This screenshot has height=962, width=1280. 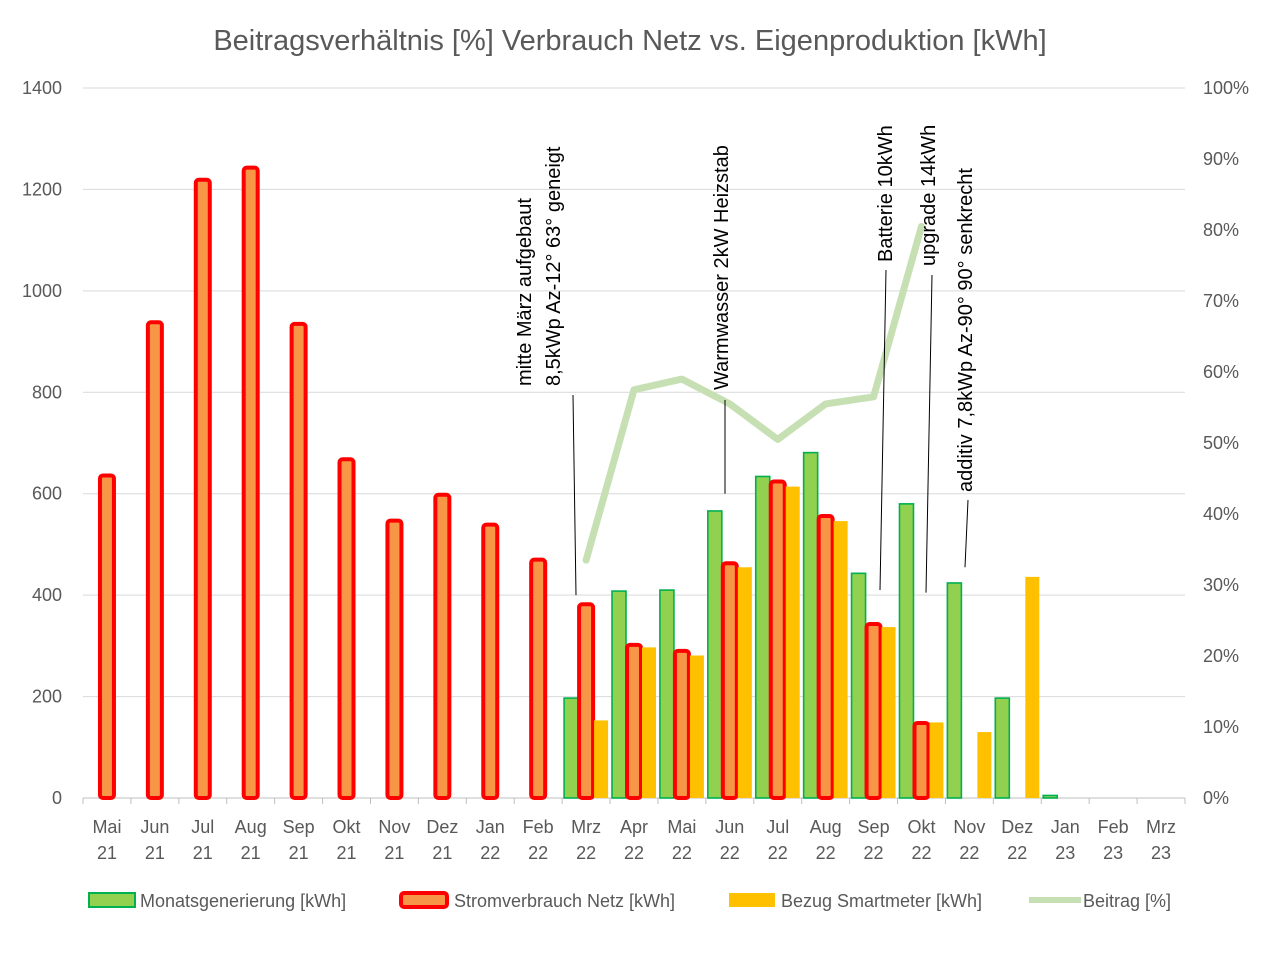 I want to click on x-tick-label: Aug, so click(x=251, y=827).